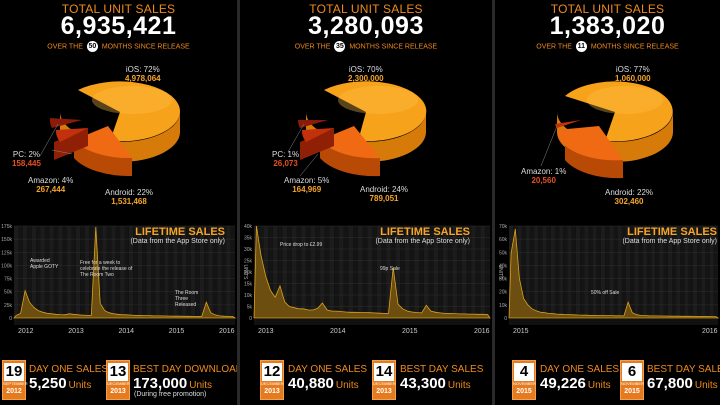 The image size is (720, 405). I want to click on x-tick-label: 2013, so click(76, 331).